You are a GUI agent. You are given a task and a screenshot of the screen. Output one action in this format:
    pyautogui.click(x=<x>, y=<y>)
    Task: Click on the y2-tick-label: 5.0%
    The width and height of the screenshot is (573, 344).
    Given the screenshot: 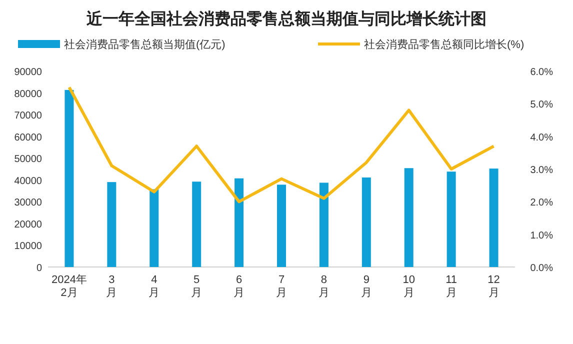 What is the action you would take?
    pyautogui.click(x=542, y=105)
    